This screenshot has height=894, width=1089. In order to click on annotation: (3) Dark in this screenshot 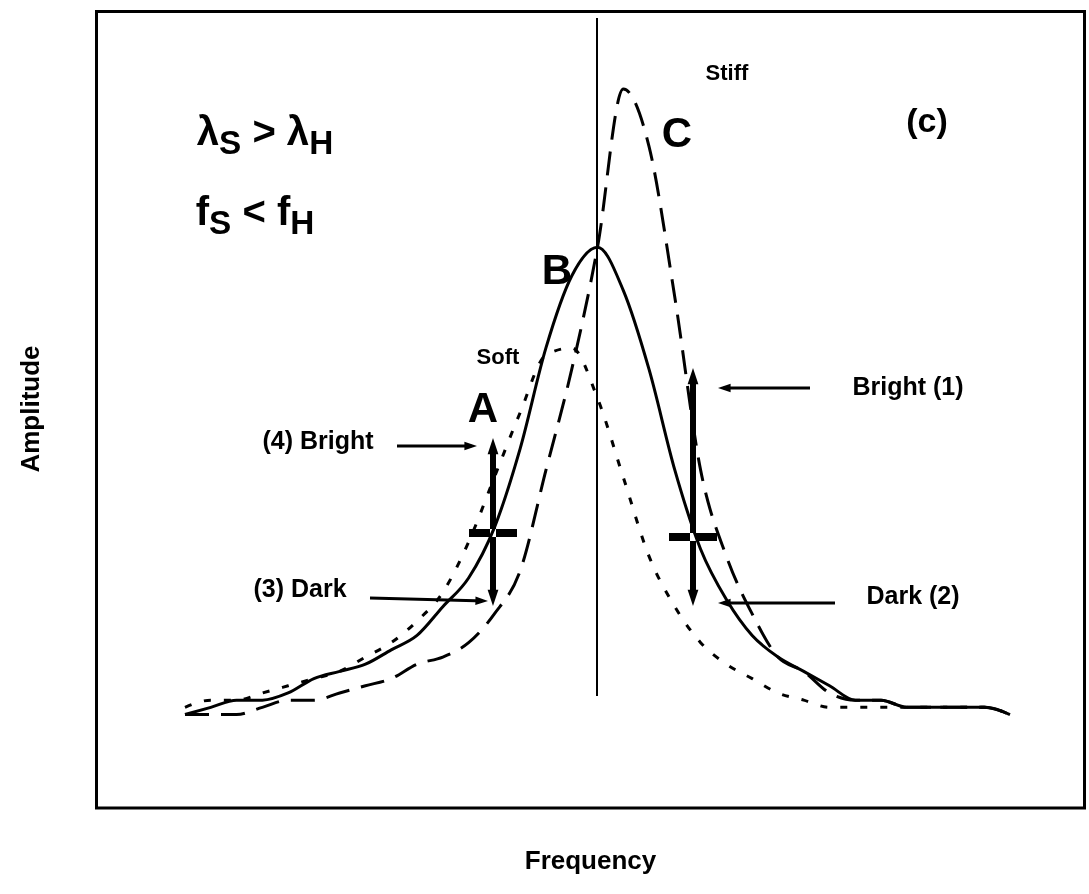, I will do `click(300, 587)`.